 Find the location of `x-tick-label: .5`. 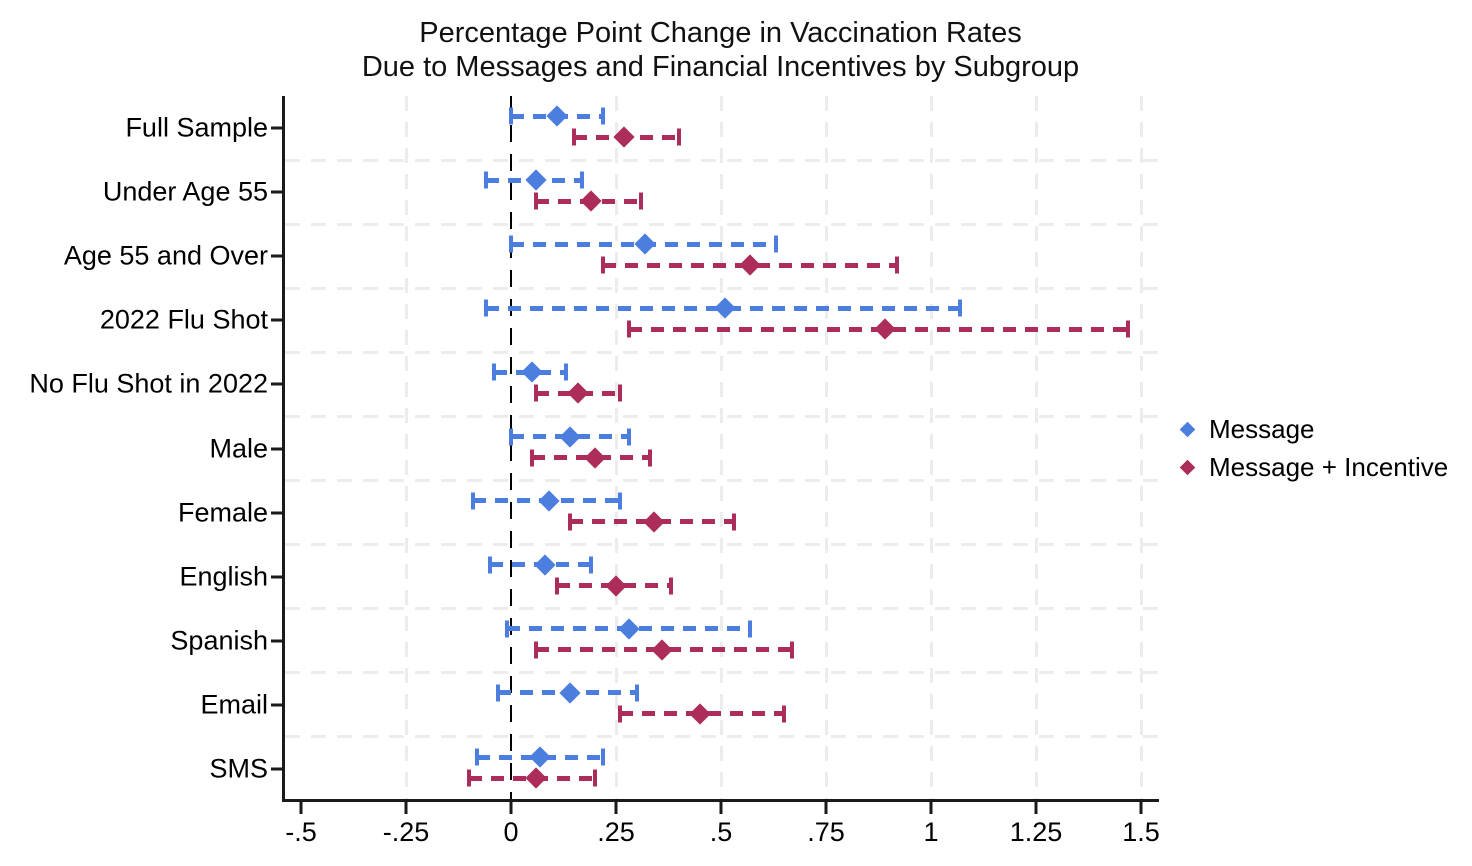

x-tick-label: .5 is located at coordinates (721, 832).